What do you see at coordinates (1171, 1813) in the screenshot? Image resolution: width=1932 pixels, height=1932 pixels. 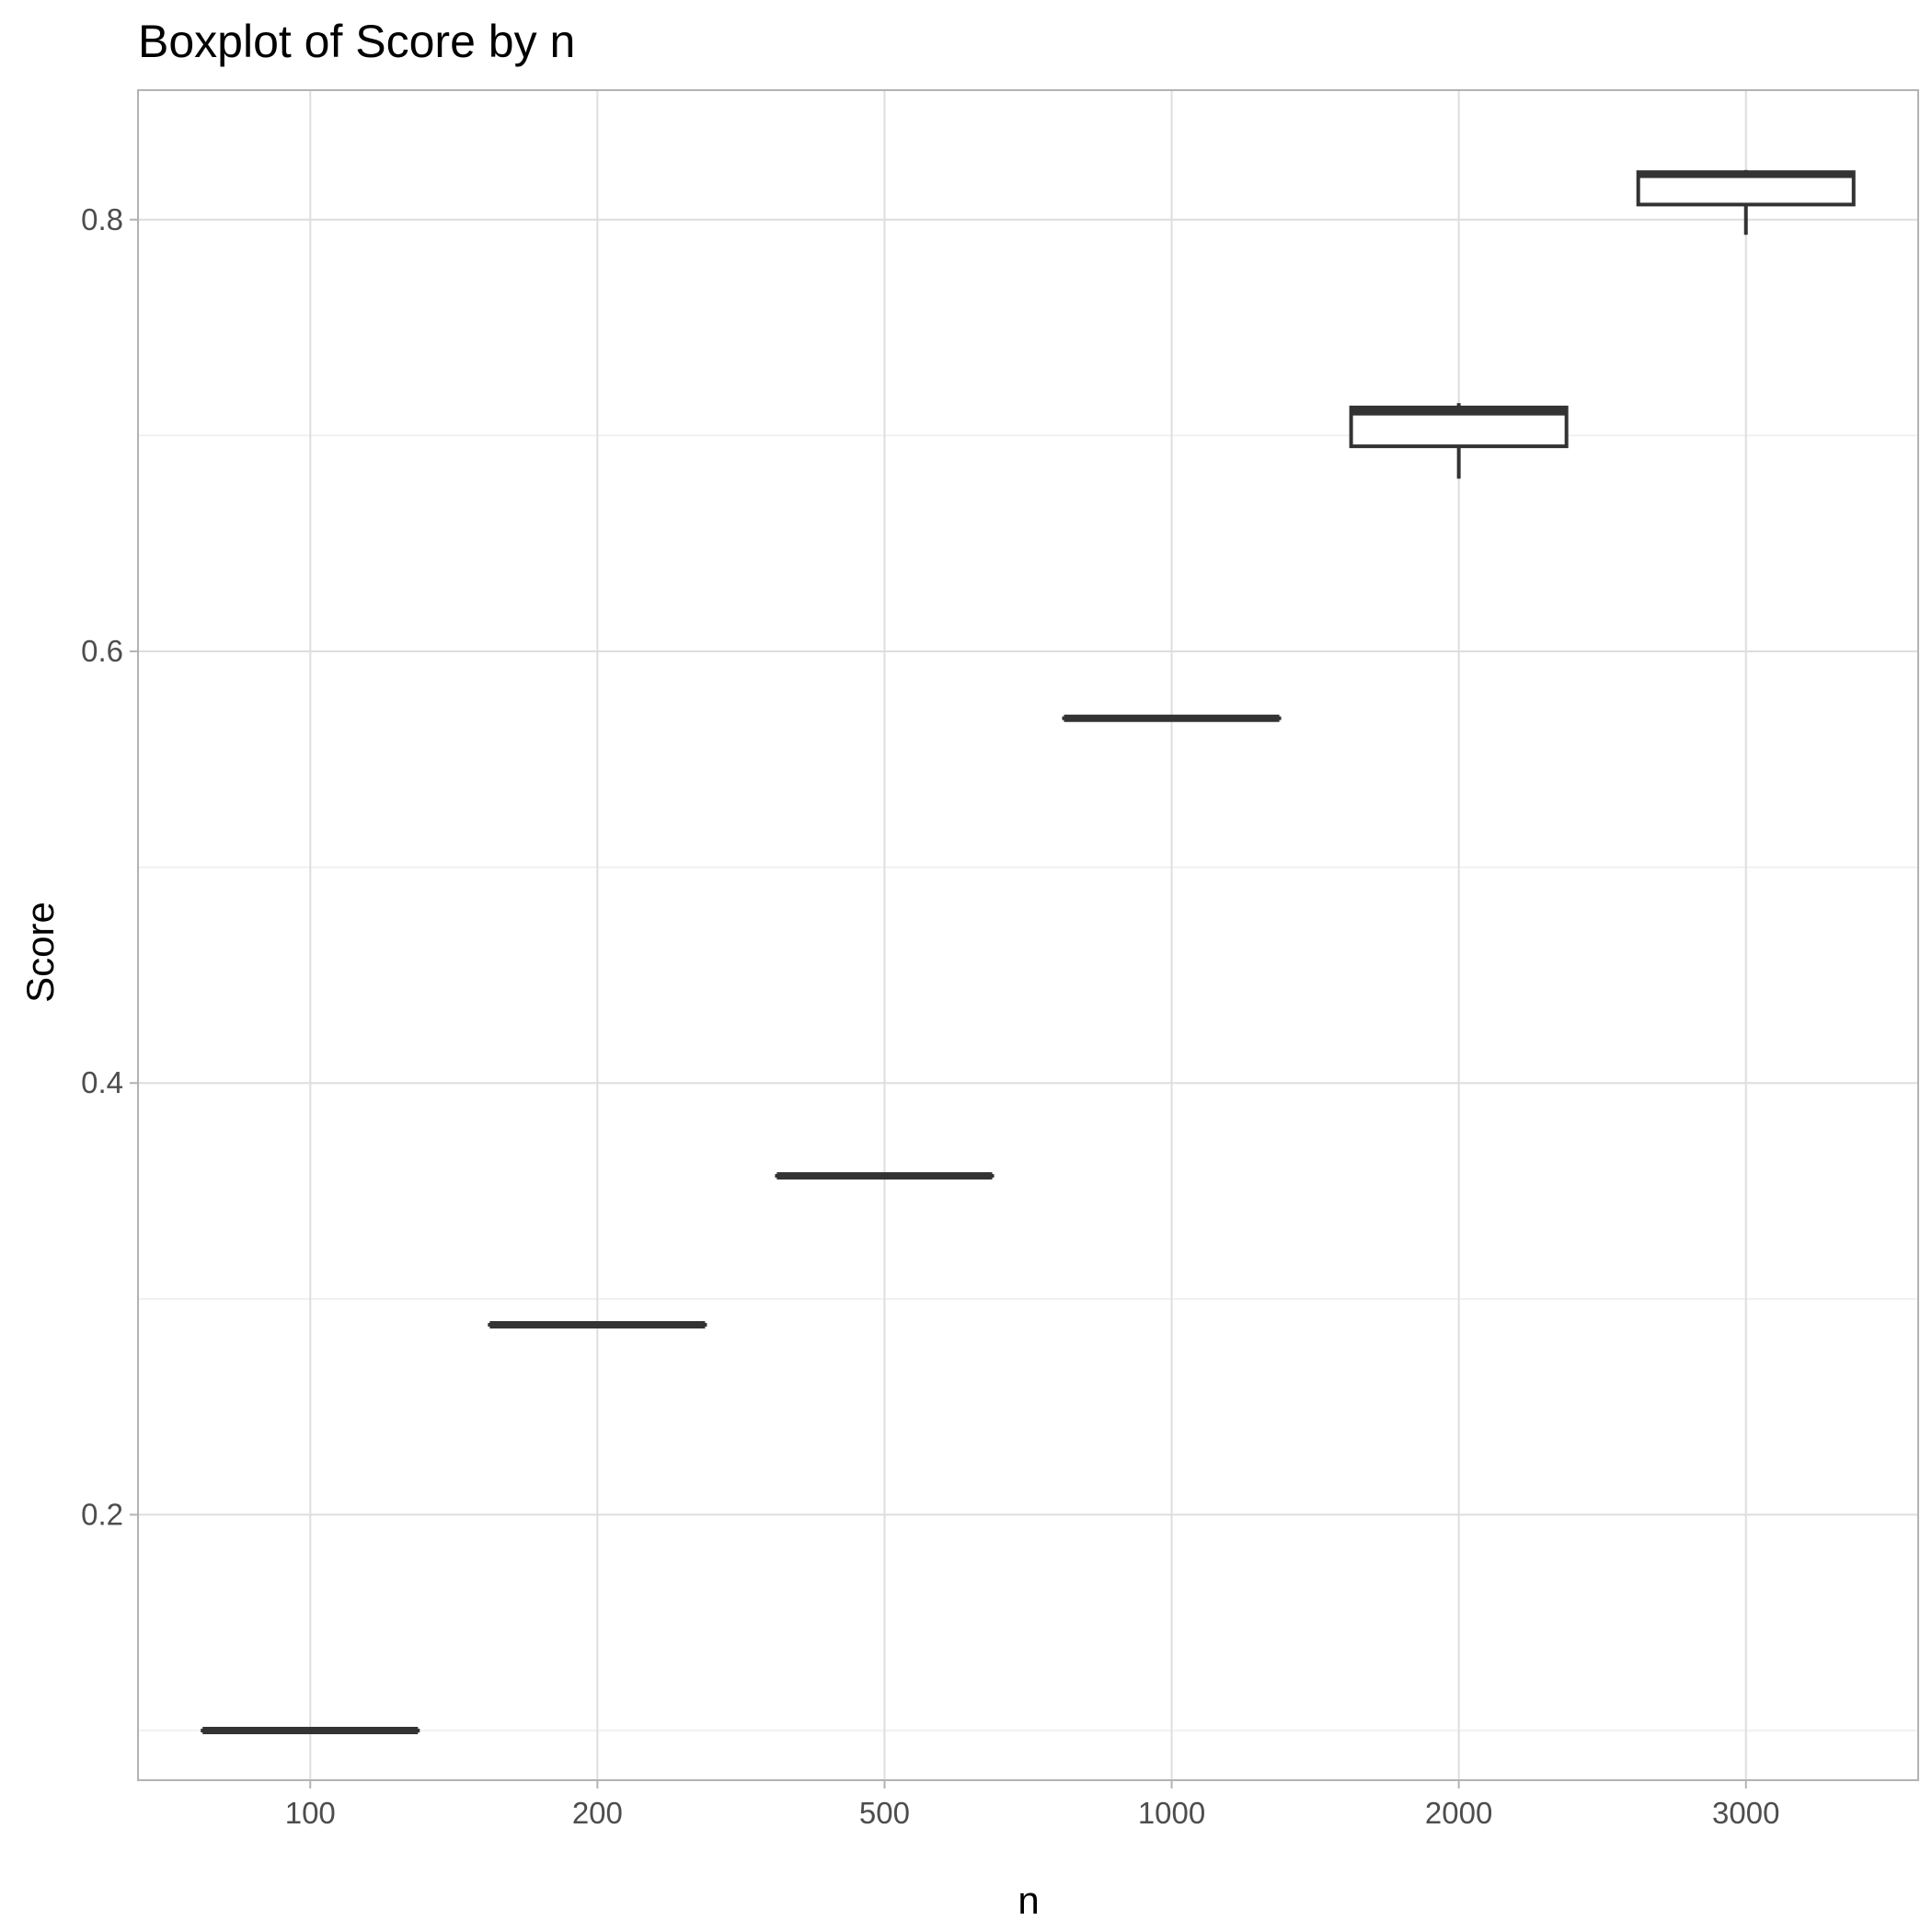 I see `x-tick-label: 1000` at bounding box center [1171, 1813].